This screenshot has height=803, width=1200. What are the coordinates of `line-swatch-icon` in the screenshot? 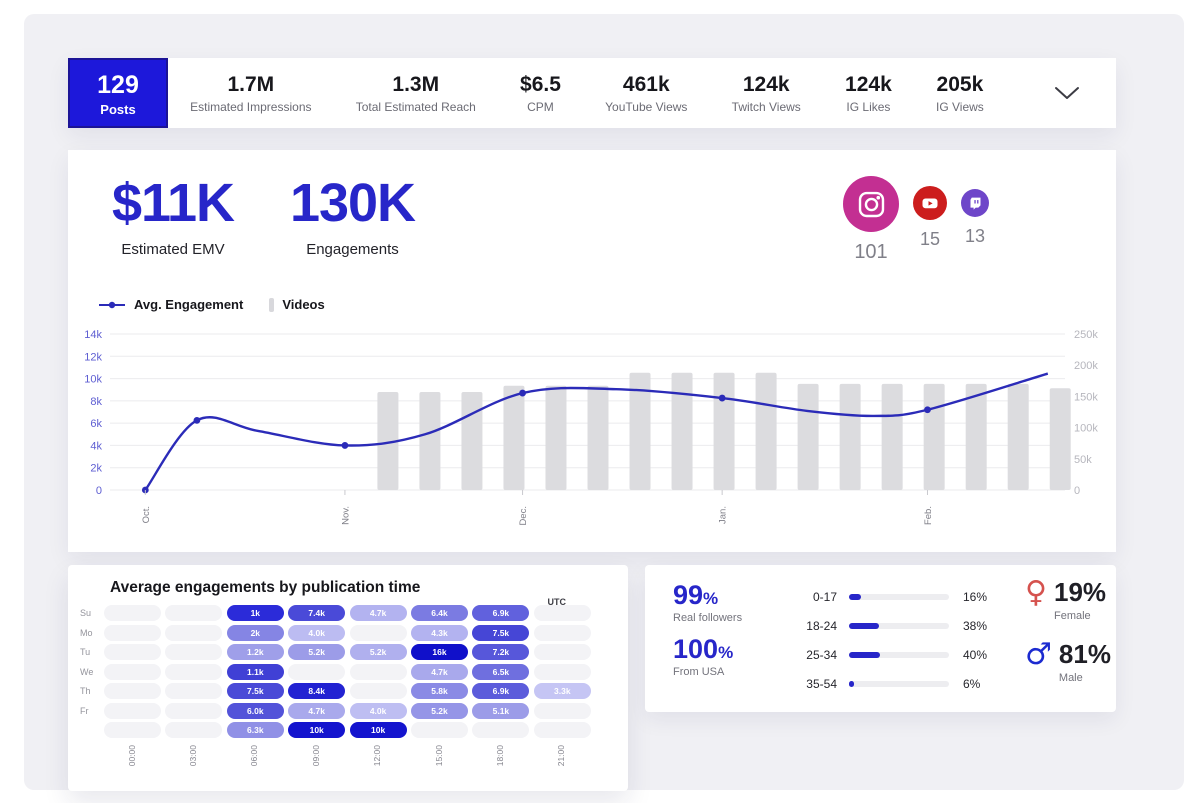 It's located at (112, 304).